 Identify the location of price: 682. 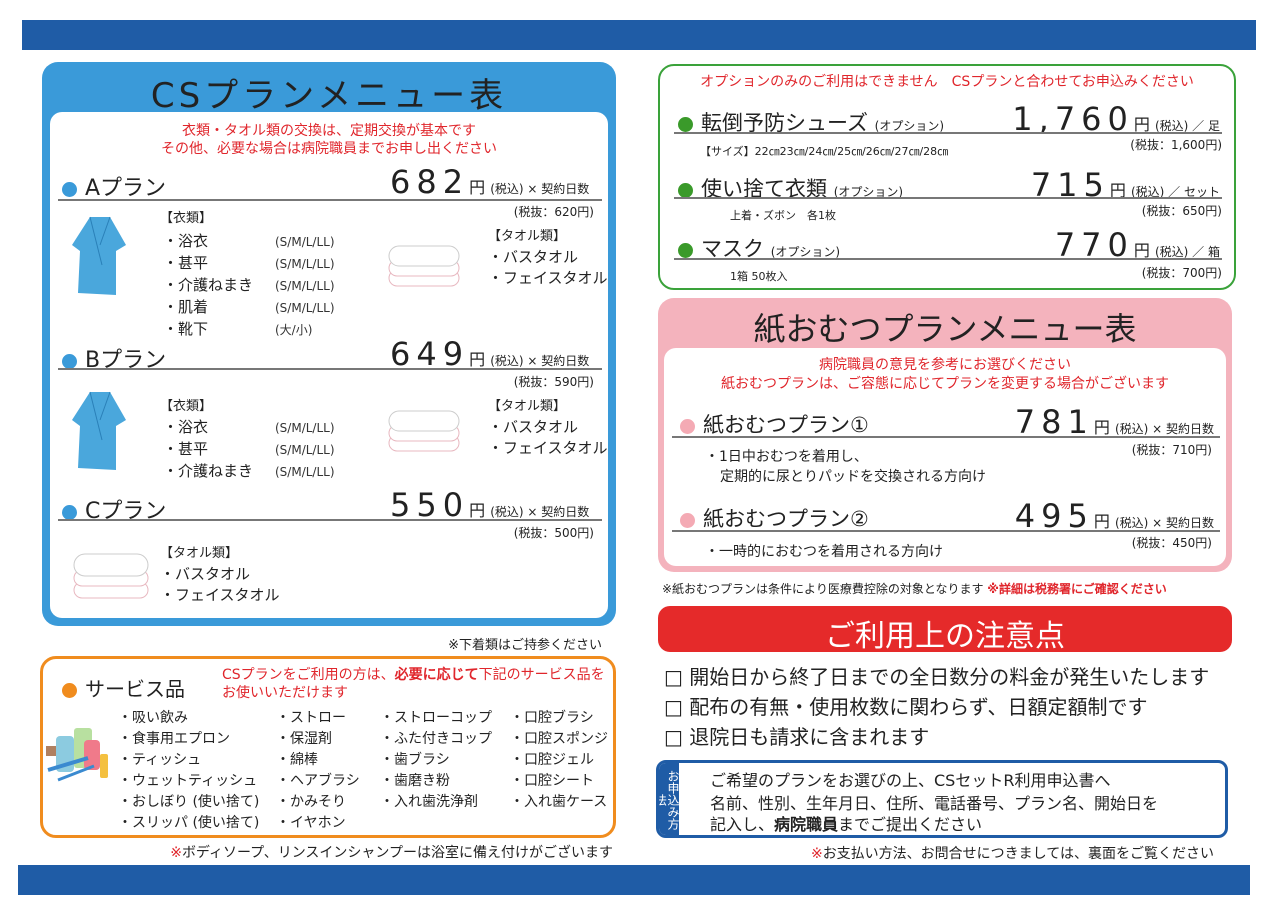
(430, 182).